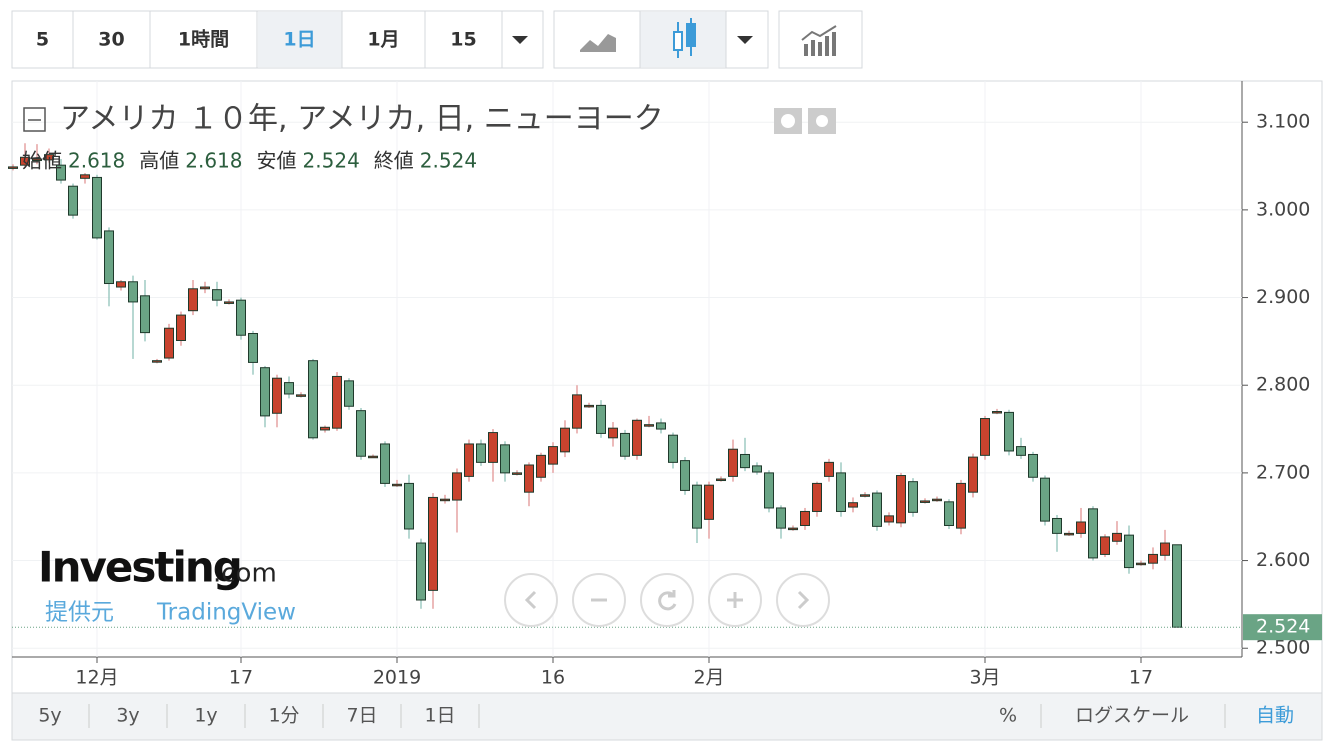 The image size is (1334, 750). I want to click on line-style-icon, so click(598, 43).